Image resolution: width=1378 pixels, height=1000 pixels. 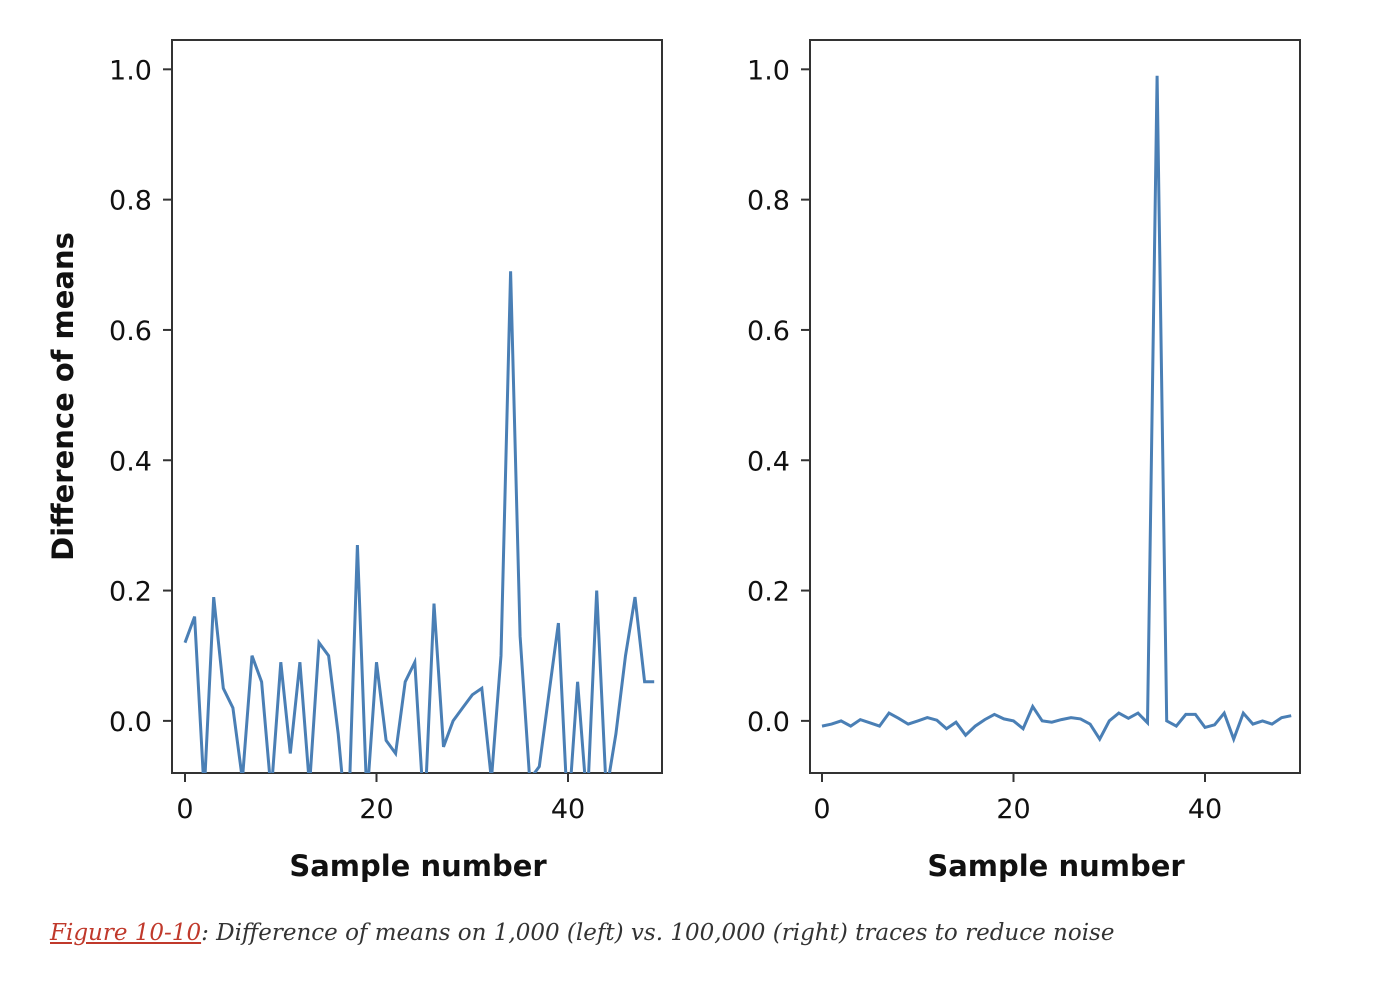 What do you see at coordinates (126, 933) in the screenshot?
I see `figure-link: Figure 10-10` at bounding box center [126, 933].